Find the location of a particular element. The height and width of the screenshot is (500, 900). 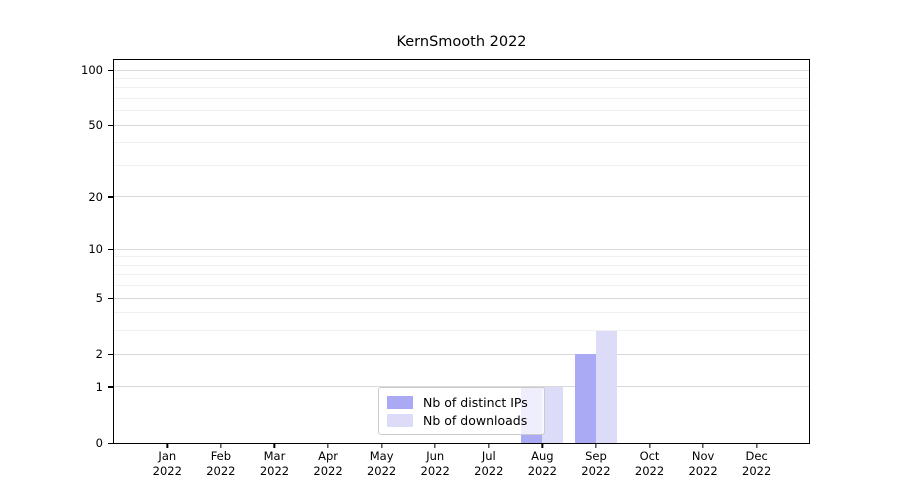

x-tick-label: Dec 2022 is located at coordinates (757, 464).